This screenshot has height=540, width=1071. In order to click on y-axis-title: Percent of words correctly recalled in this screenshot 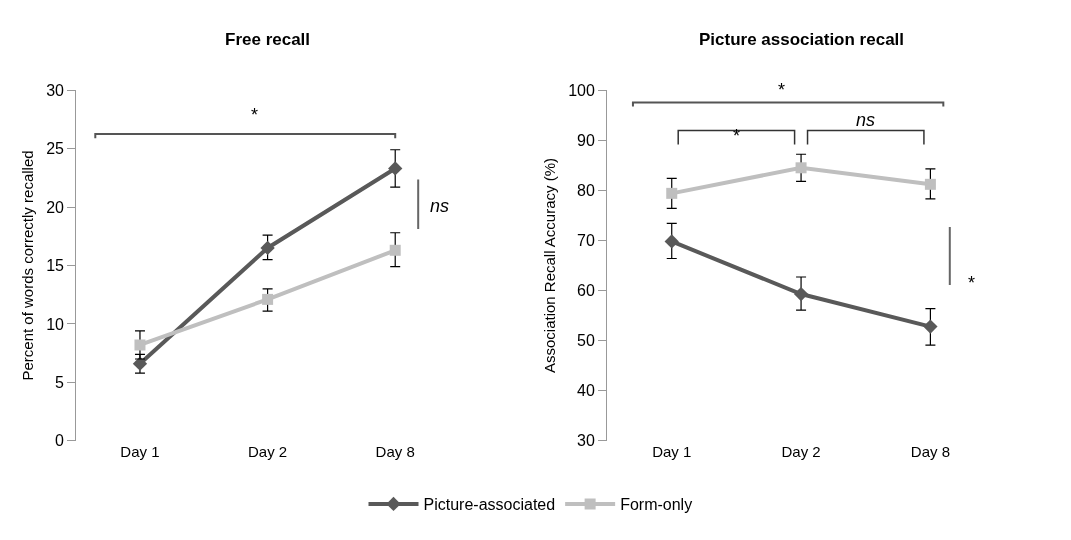, I will do `click(28, 265)`.